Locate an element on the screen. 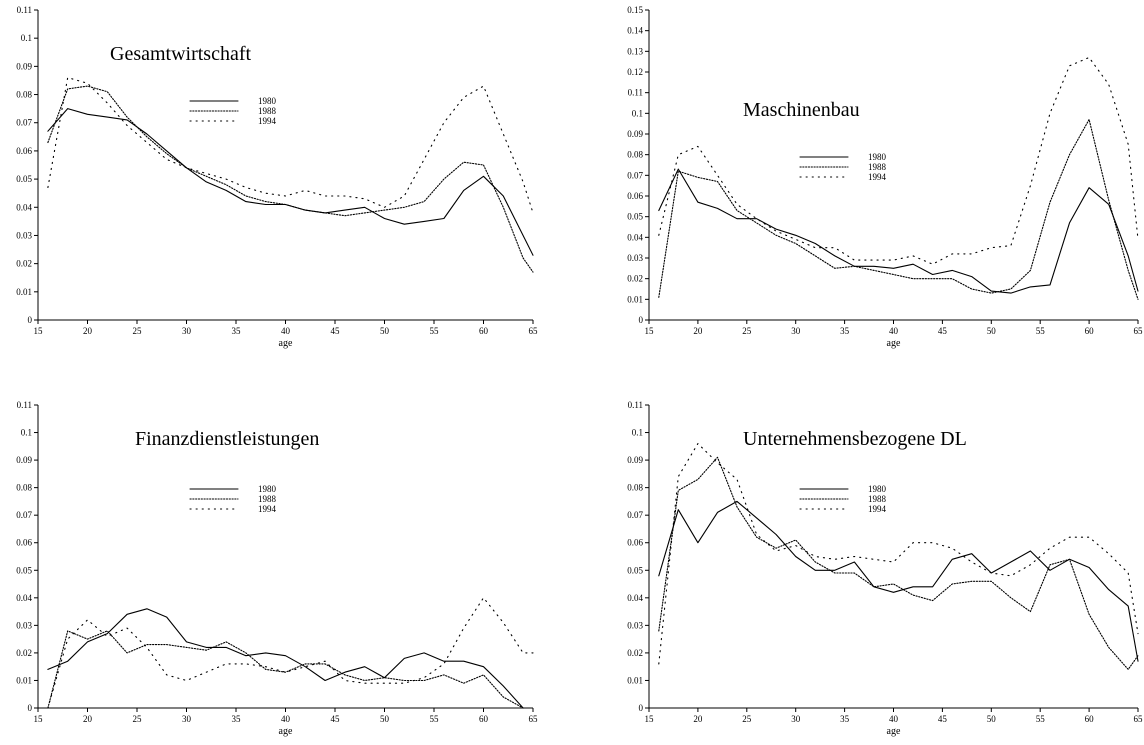  chart-title: Maschinenbau is located at coordinates (801, 110).